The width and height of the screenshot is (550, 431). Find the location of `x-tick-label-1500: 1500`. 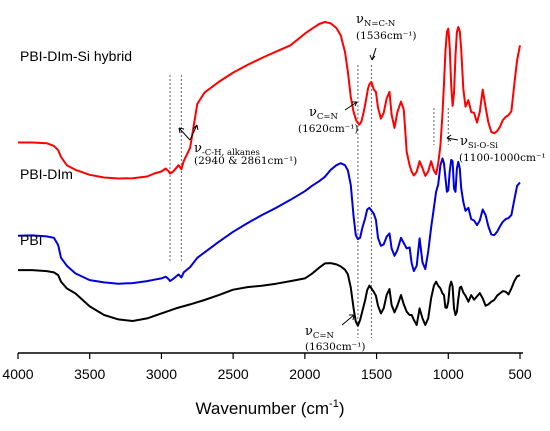

x-tick-label-1500: 1500 is located at coordinates (376, 374).